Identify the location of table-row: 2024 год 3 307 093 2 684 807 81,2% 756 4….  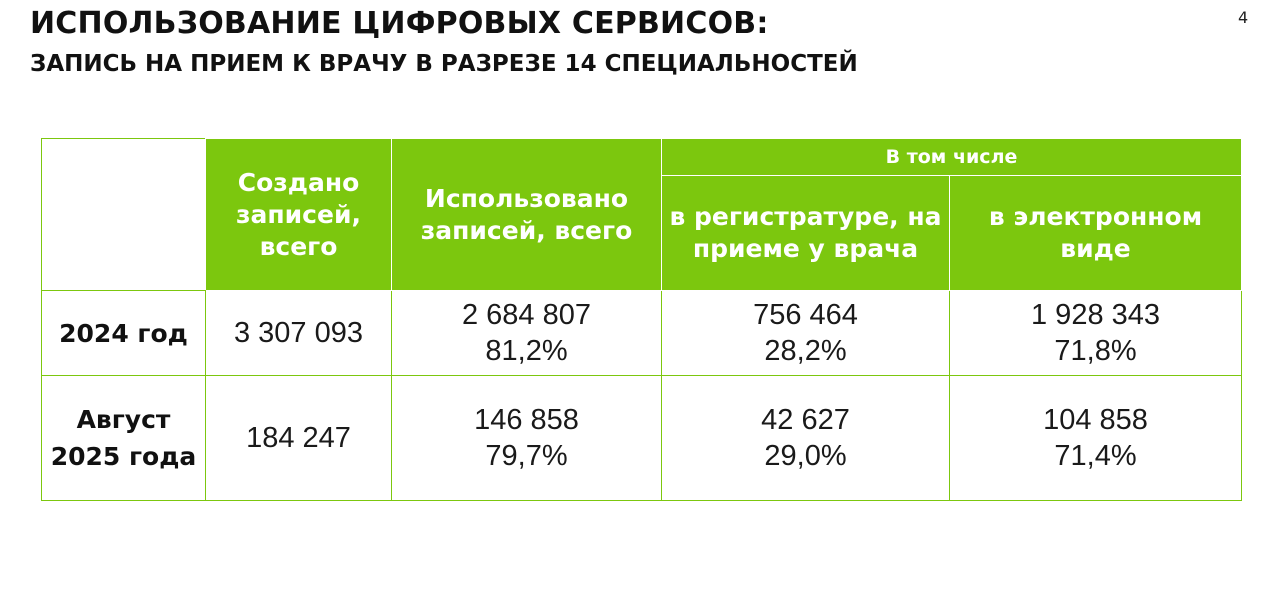
(642, 333).